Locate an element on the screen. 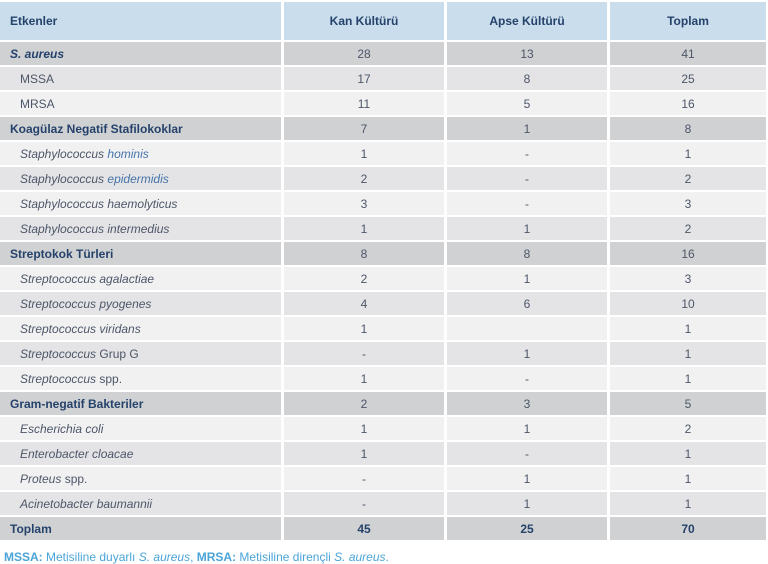 This screenshot has width=768, height=564. row-label: MRSA is located at coordinates (140, 102).